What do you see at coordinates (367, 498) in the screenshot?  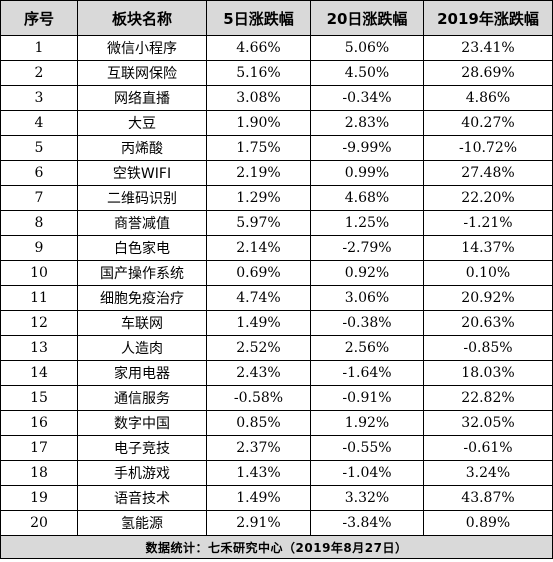 I see `change-20day-cell: 3.32%` at bounding box center [367, 498].